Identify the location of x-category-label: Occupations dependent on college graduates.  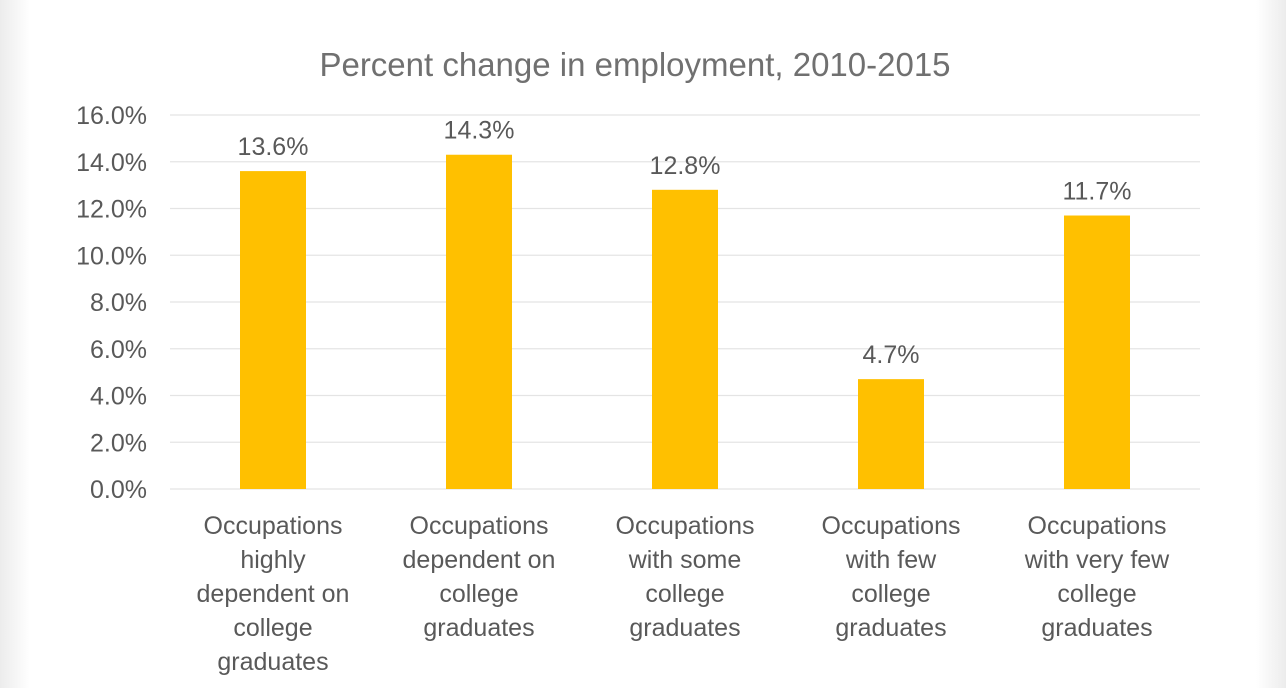
(479, 577).